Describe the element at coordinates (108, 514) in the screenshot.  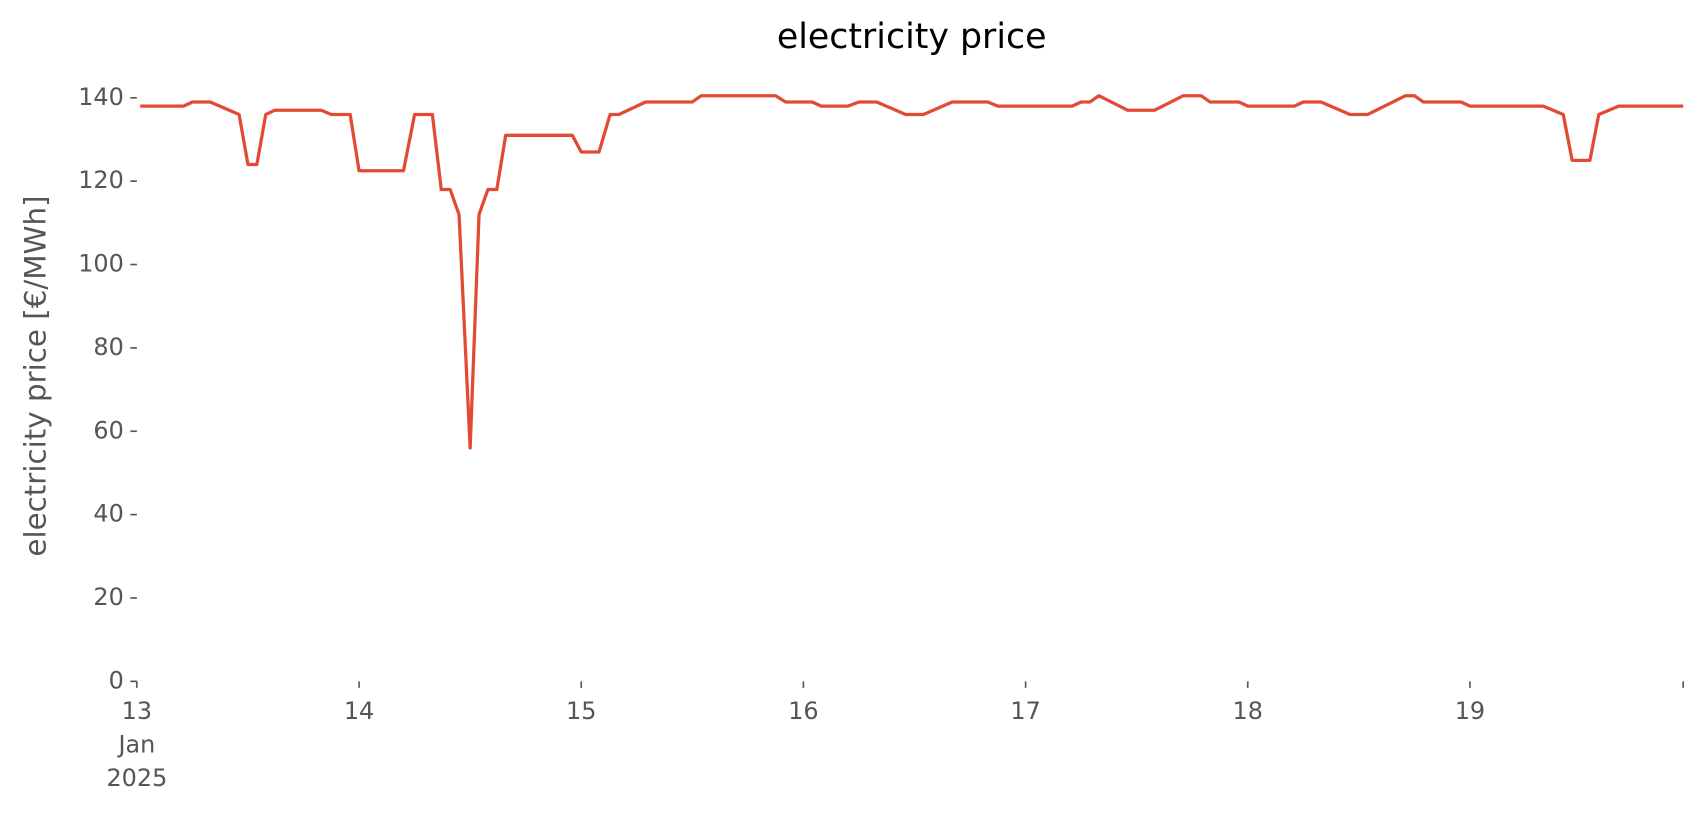
I see `y-tick-label: 40` at that location.